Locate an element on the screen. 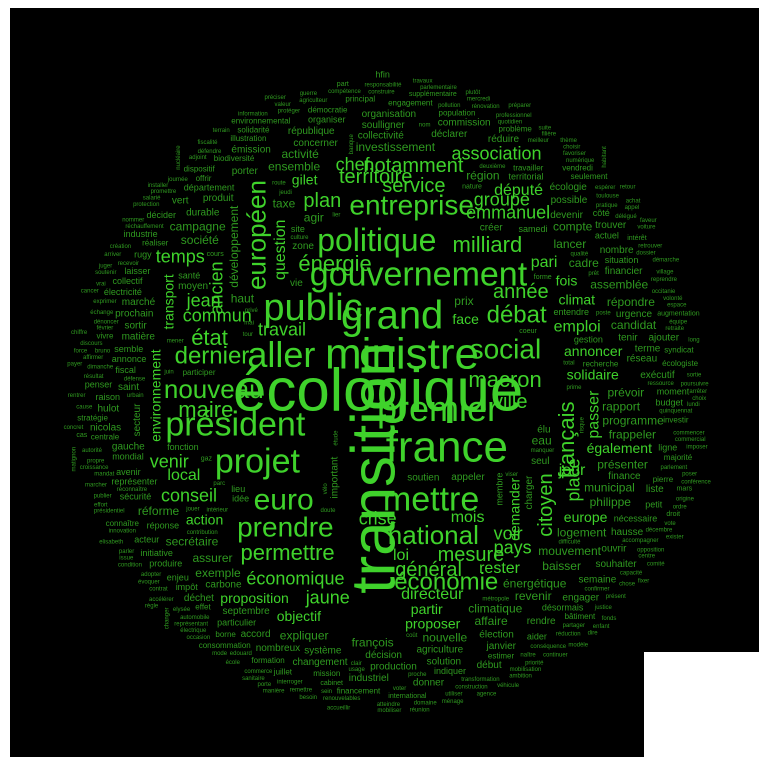 The width and height of the screenshot is (759, 757). cloud-word: réseau is located at coordinates (642, 359).